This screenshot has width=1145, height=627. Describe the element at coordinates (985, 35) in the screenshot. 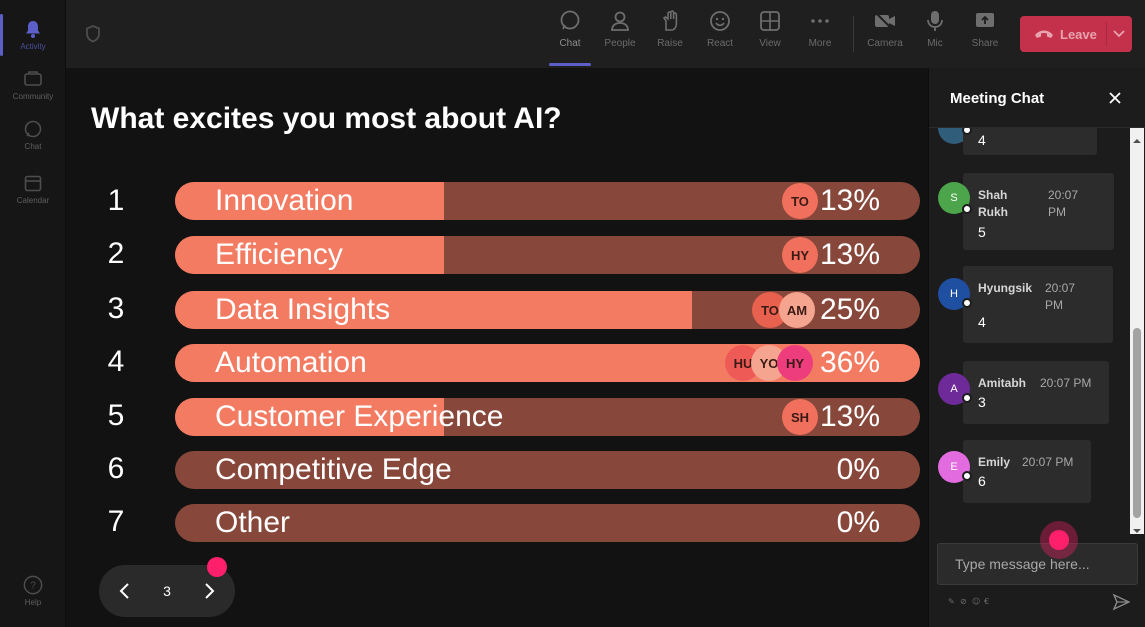

I see `toolbar-share-button: Share` at that location.